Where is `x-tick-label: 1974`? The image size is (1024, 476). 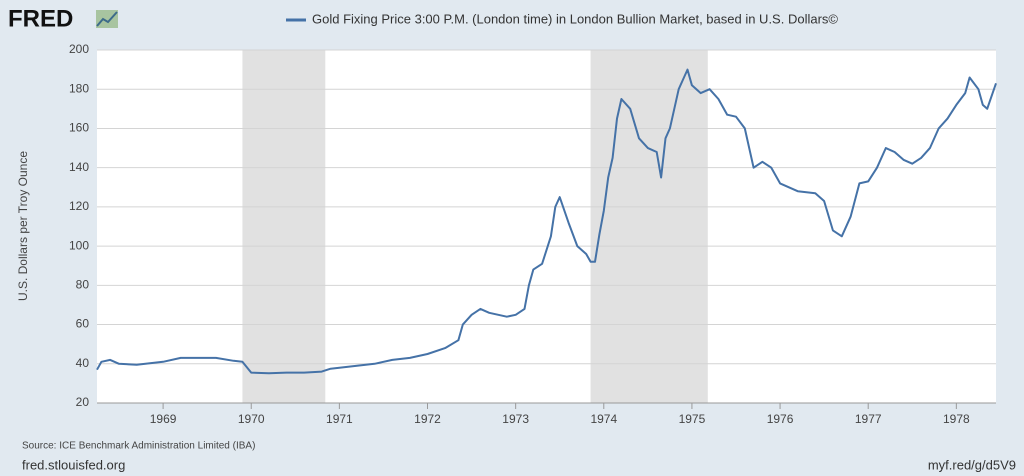 x-tick-label: 1974 is located at coordinates (603, 419).